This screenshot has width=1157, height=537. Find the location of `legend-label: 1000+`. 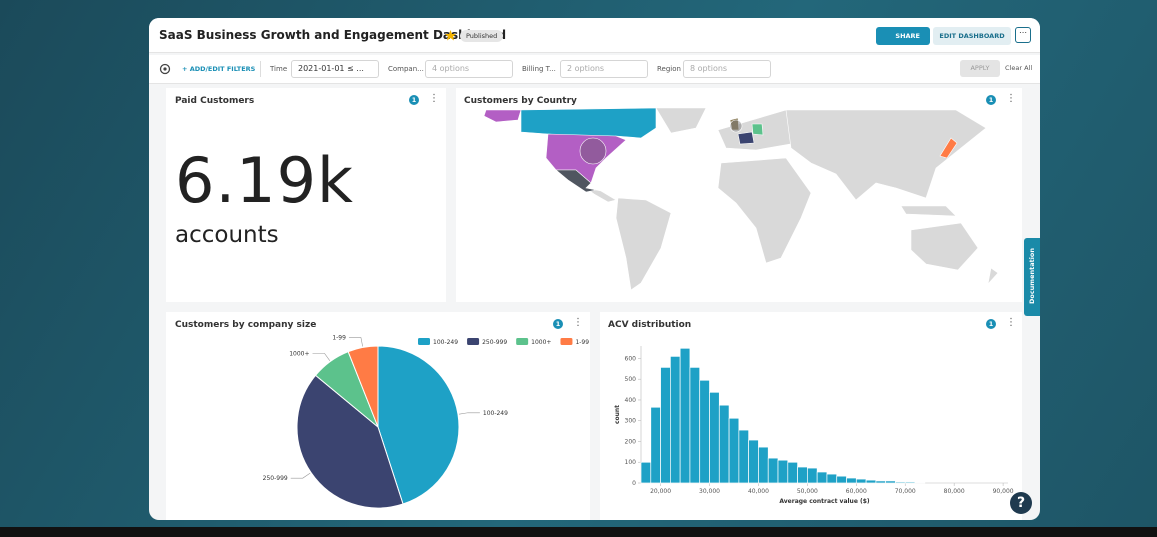

legend-label: 1000+ is located at coordinates (541, 342).